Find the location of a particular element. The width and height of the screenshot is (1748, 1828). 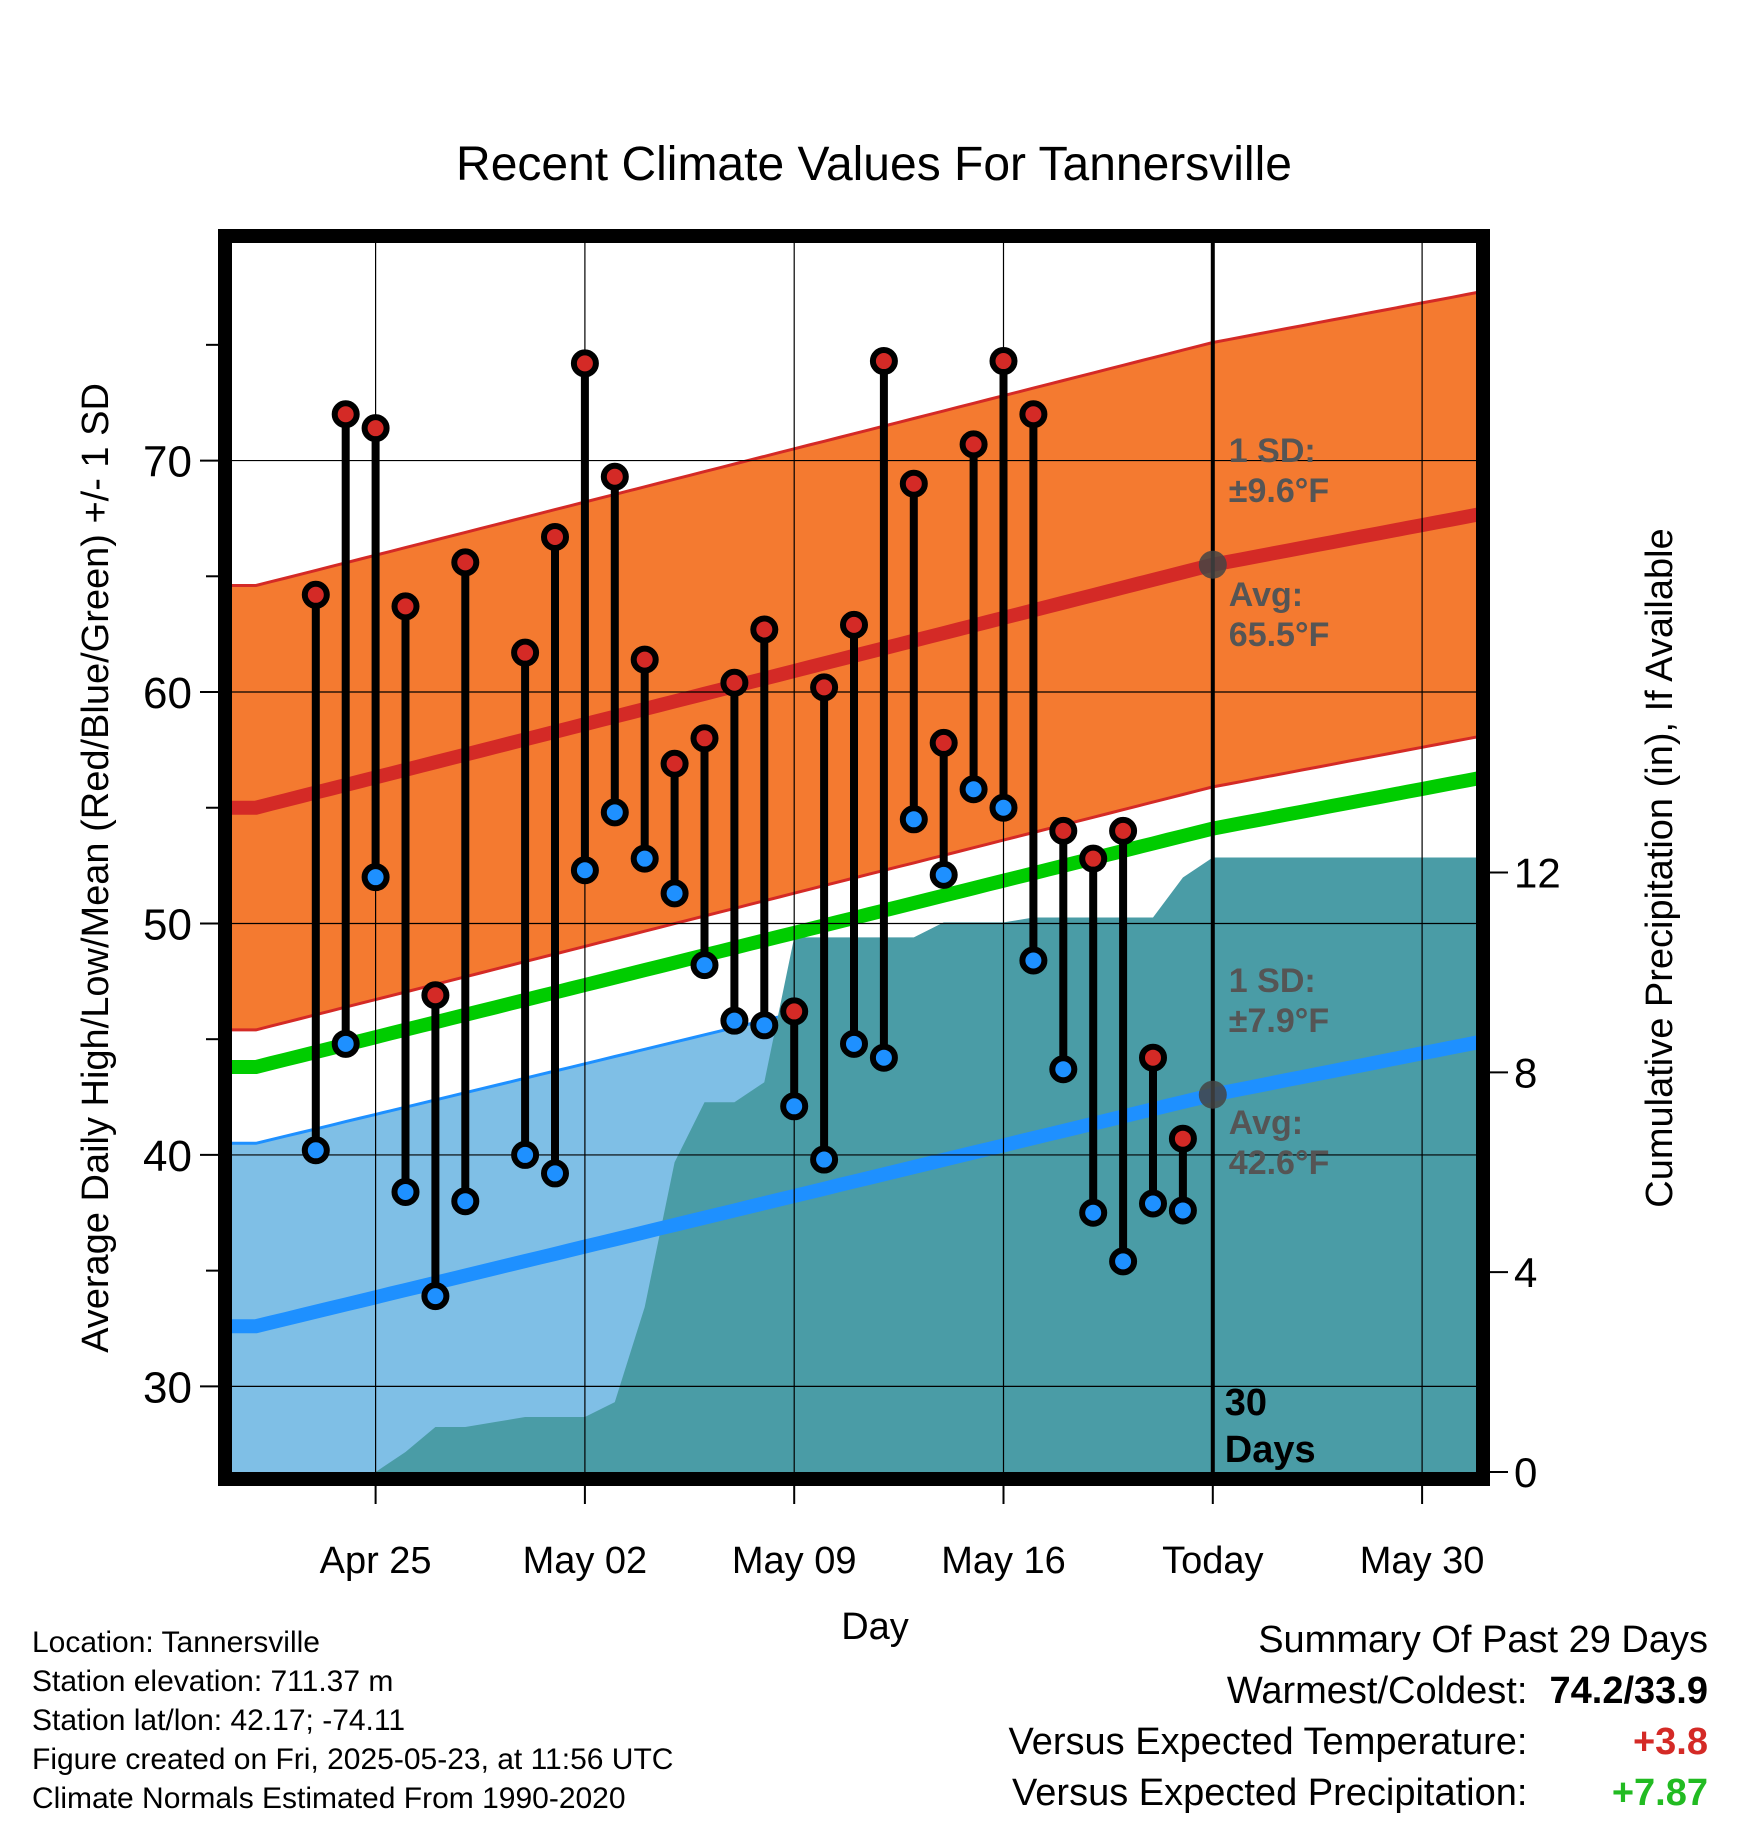

y-tick-label: 50 is located at coordinates (167, 924).